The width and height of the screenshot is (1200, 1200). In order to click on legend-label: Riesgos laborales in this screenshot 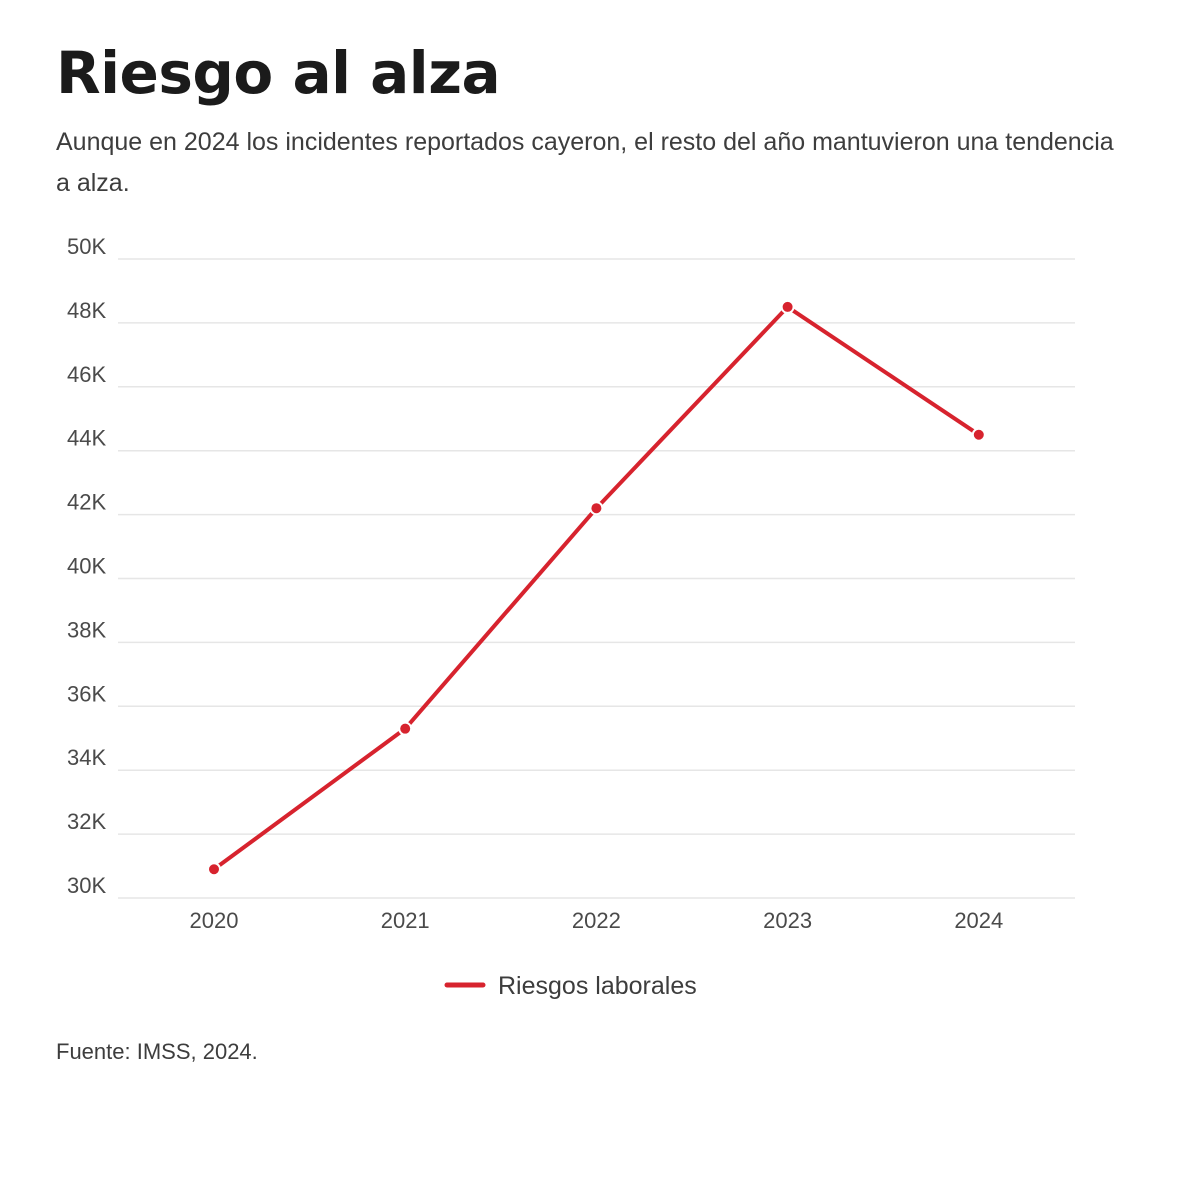, I will do `click(597, 986)`.